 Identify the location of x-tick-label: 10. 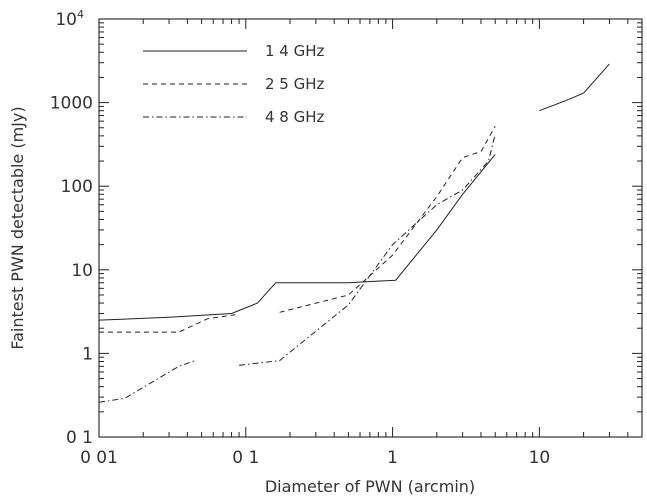
(540, 458).